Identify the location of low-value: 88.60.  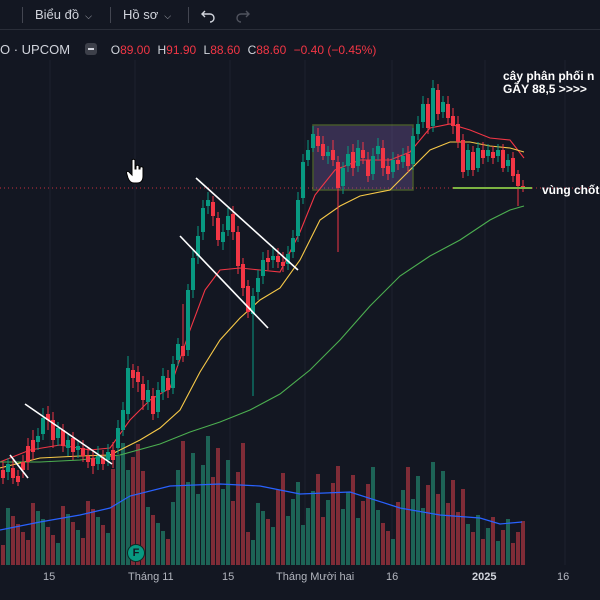
(225, 49).